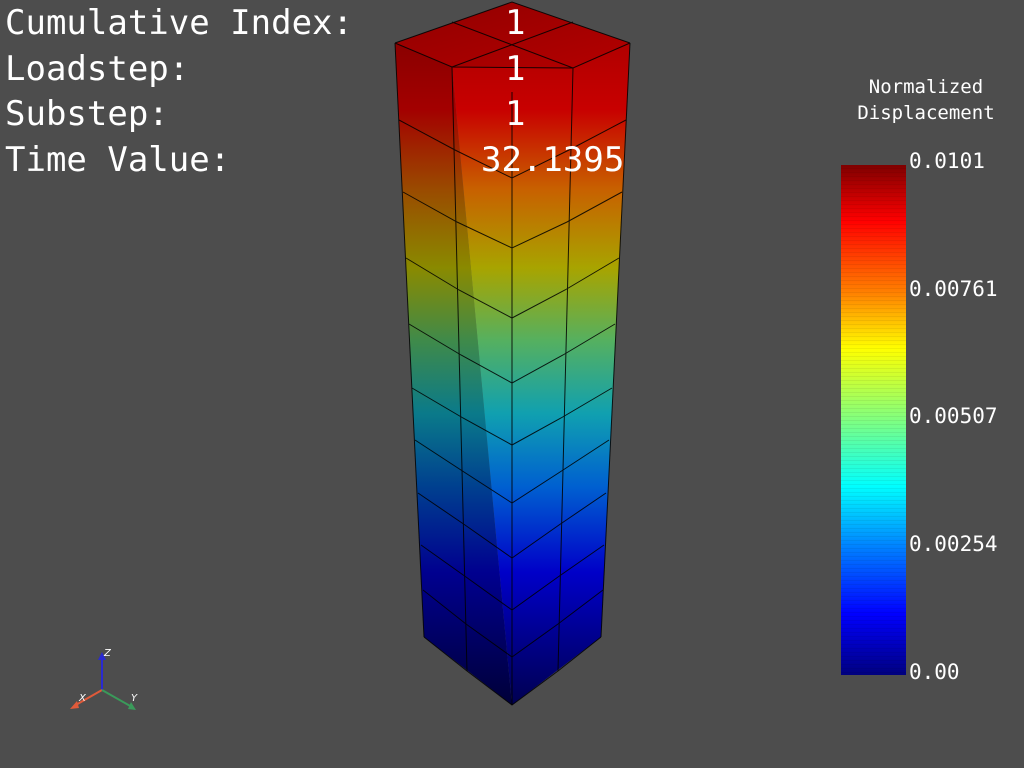  What do you see at coordinates (179, 23) in the screenshot?
I see `cumulative-index-label: Cumulative Index:` at bounding box center [179, 23].